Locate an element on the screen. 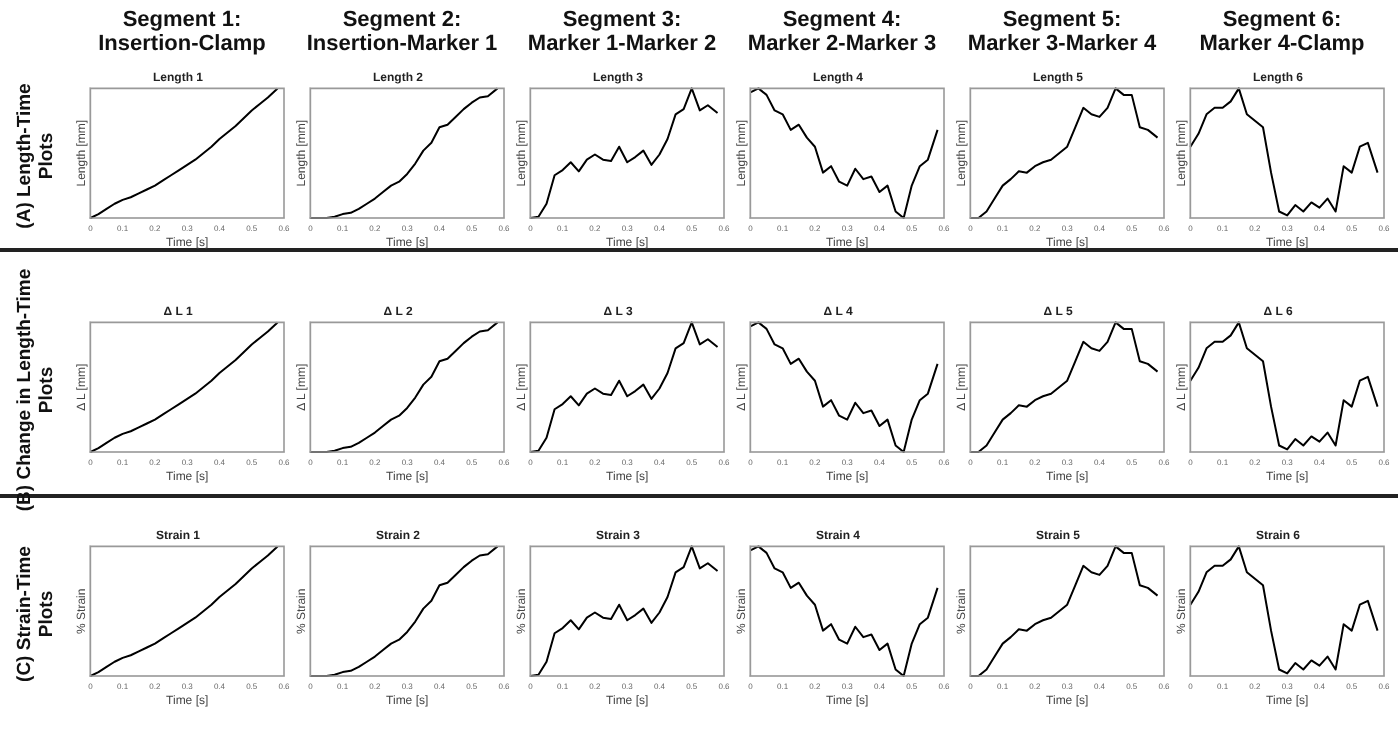 The height and width of the screenshot is (744, 1398). chart-subtitle: Segment 5: Marker 3-Marker 4 is located at coordinates (1062, 32).